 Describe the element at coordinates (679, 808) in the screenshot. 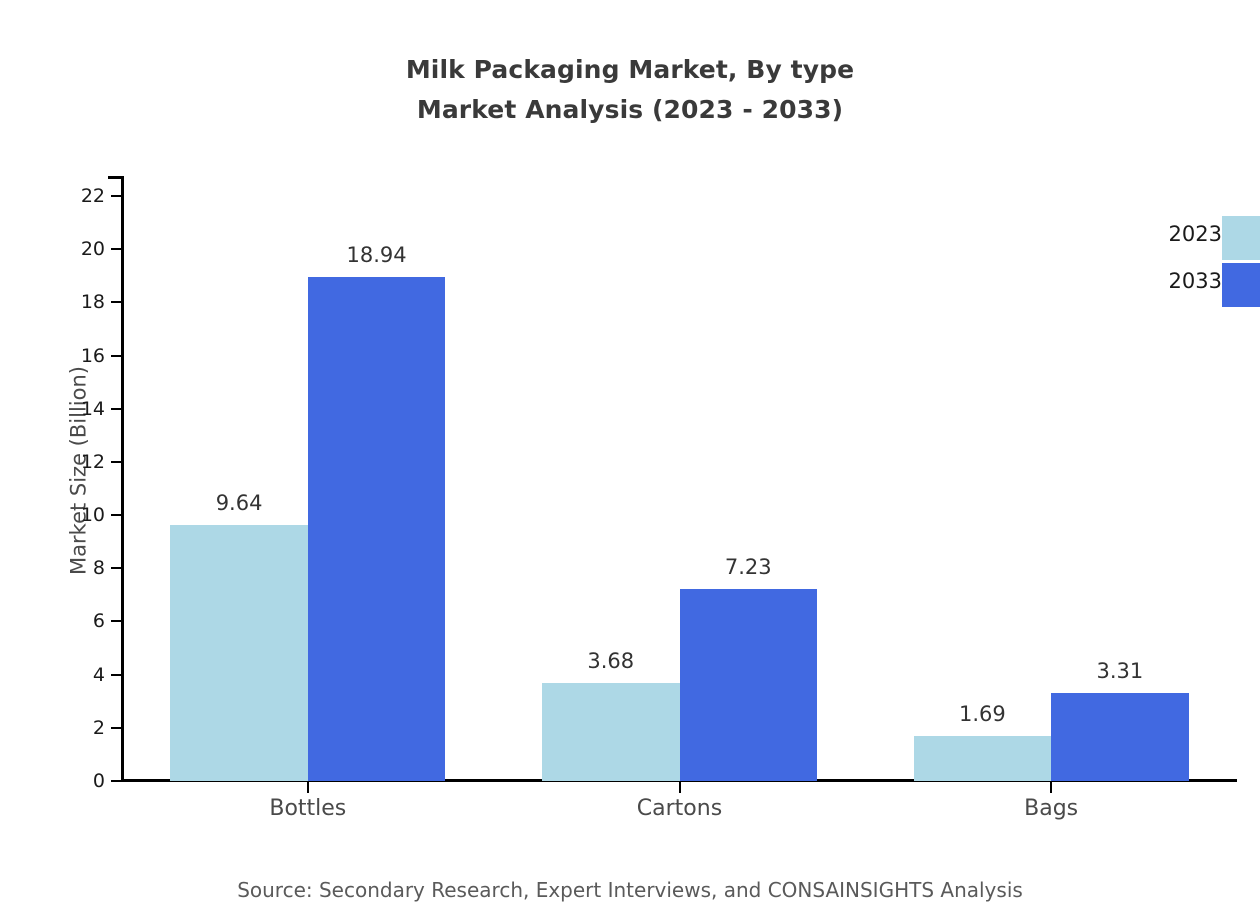

I see `x-tick-label-cartons: Cartons` at that location.